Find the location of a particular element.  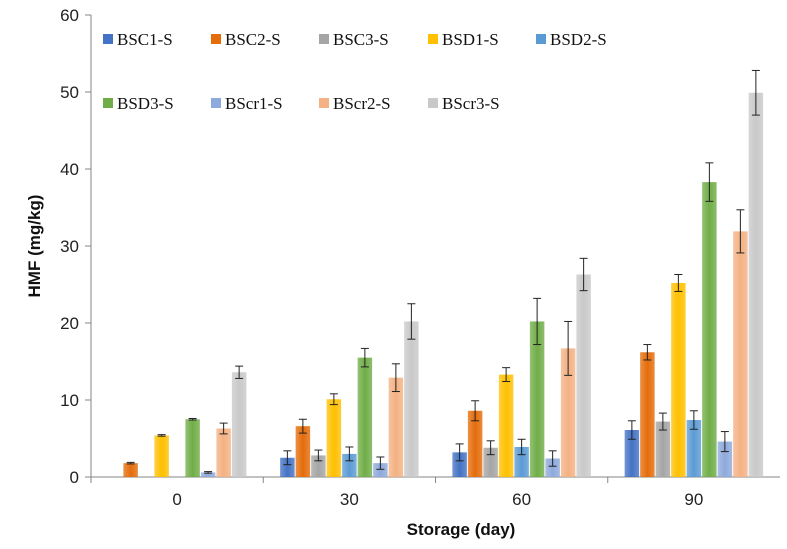

y-tick-label: 30 is located at coordinates (69, 246).